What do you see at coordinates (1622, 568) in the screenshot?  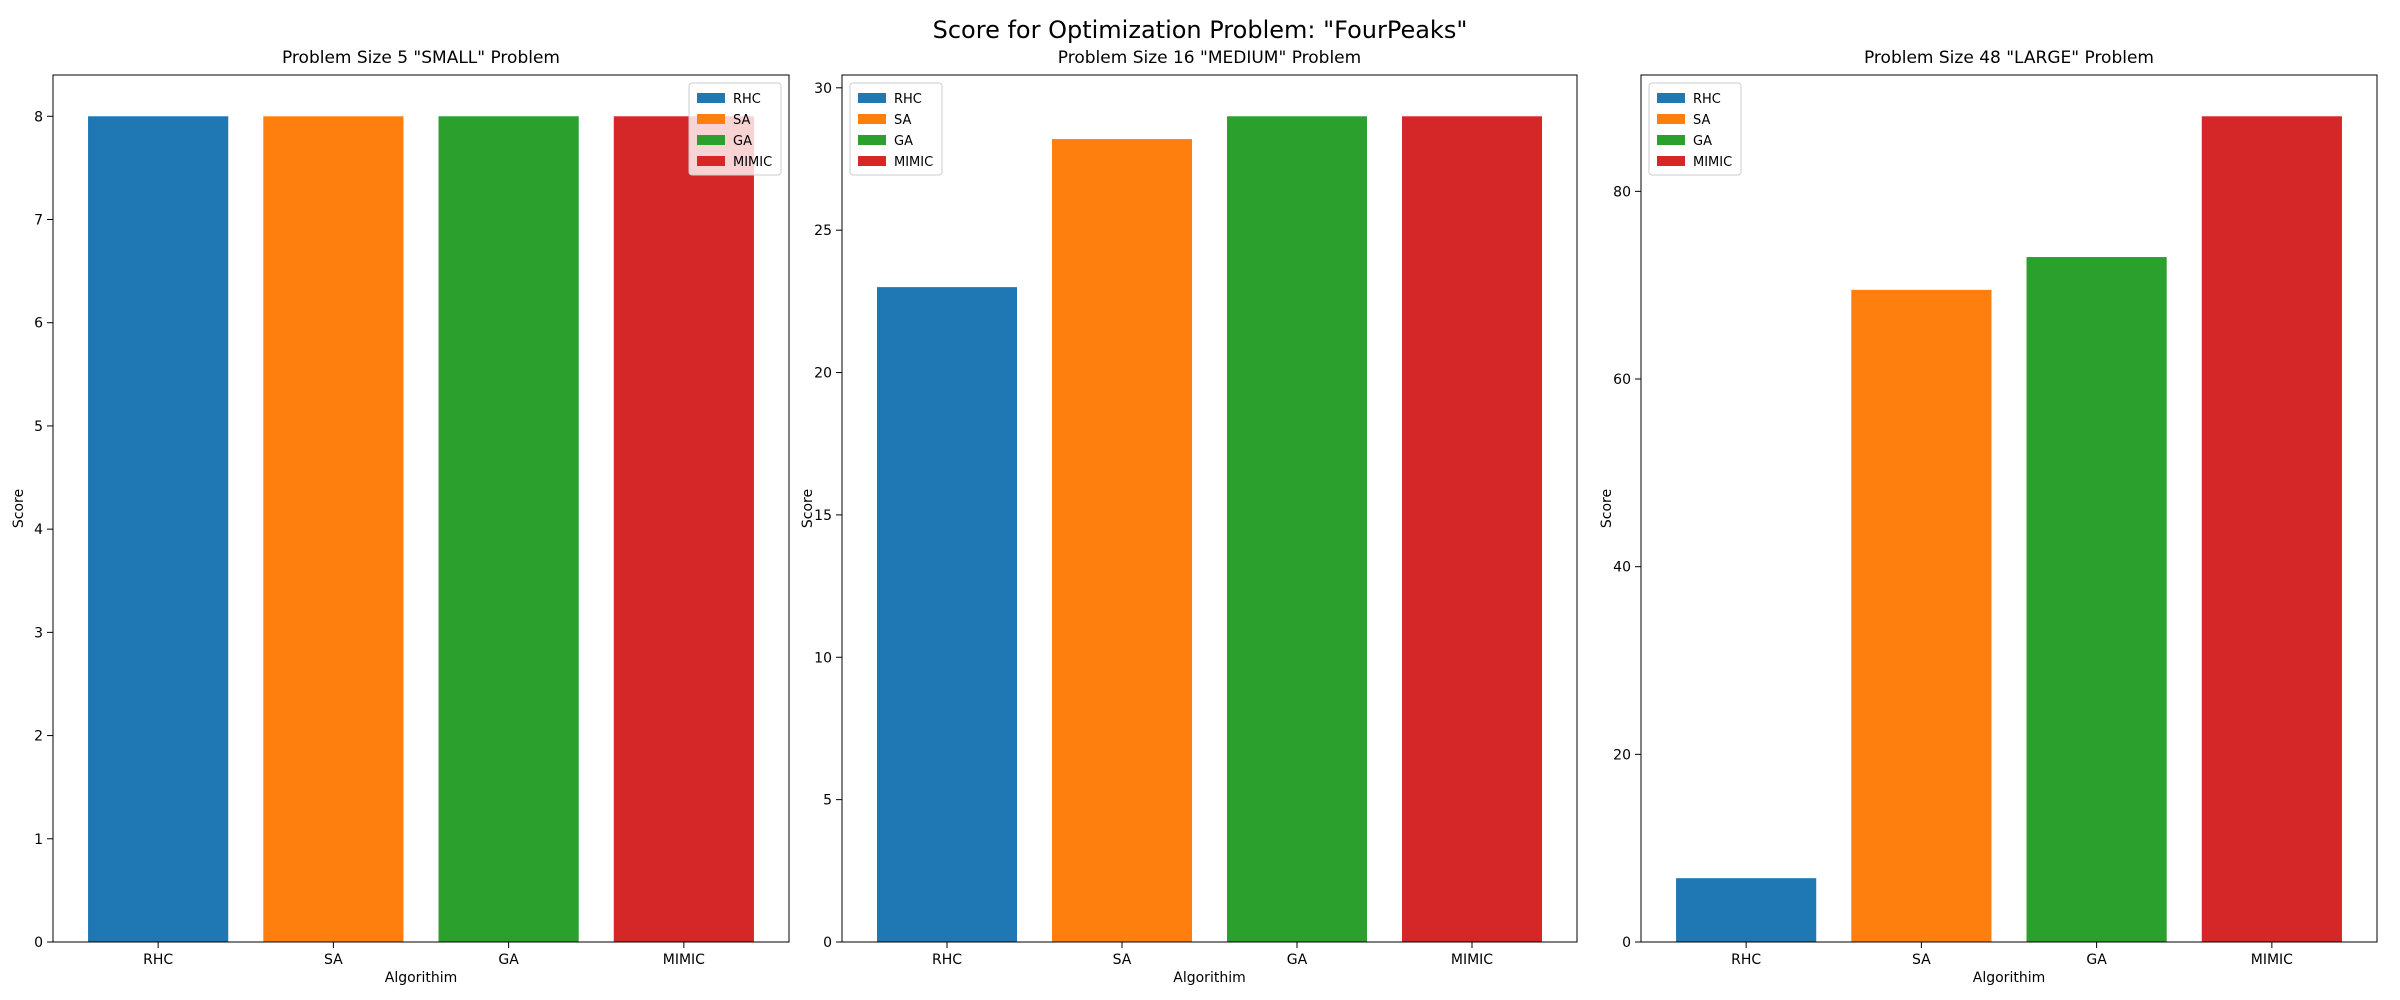 I see `y-tick-label: 40` at bounding box center [1622, 568].